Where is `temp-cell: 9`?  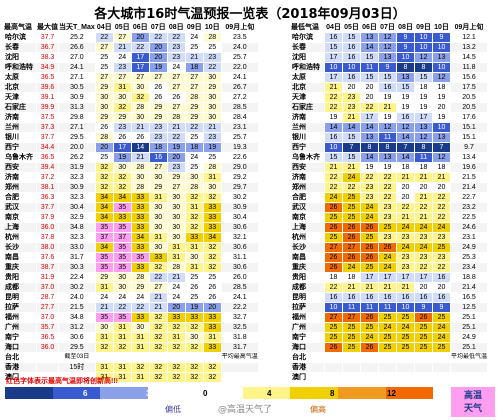
temp-cell: 9 is located at coordinates (441, 37).